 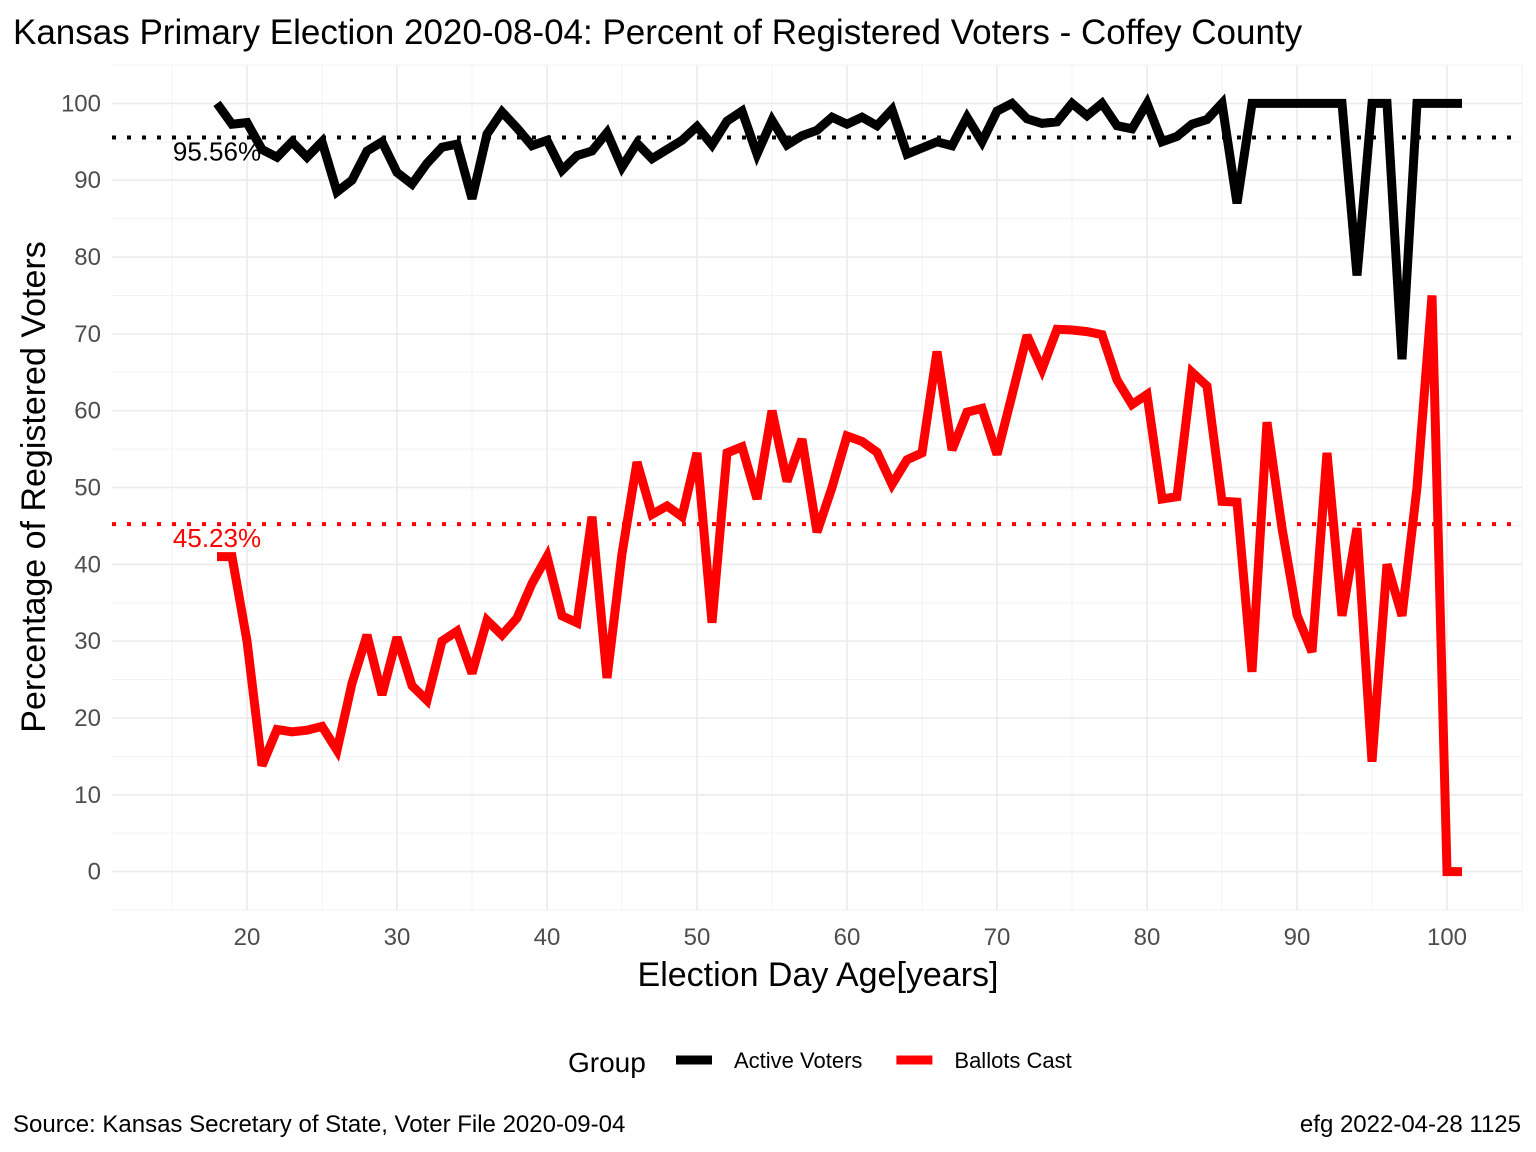 What do you see at coordinates (1147, 937) in the screenshot?
I see `x-tick-label: 80` at bounding box center [1147, 937].